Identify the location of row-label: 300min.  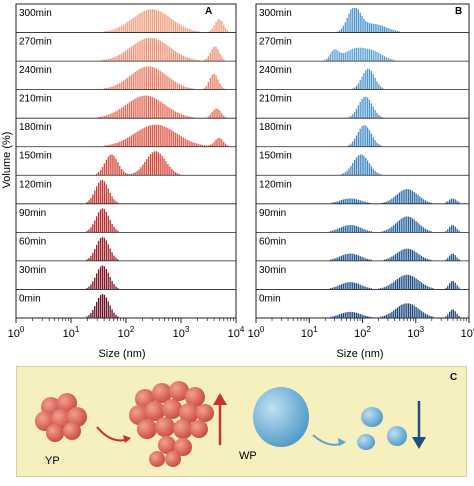
(35, 13).